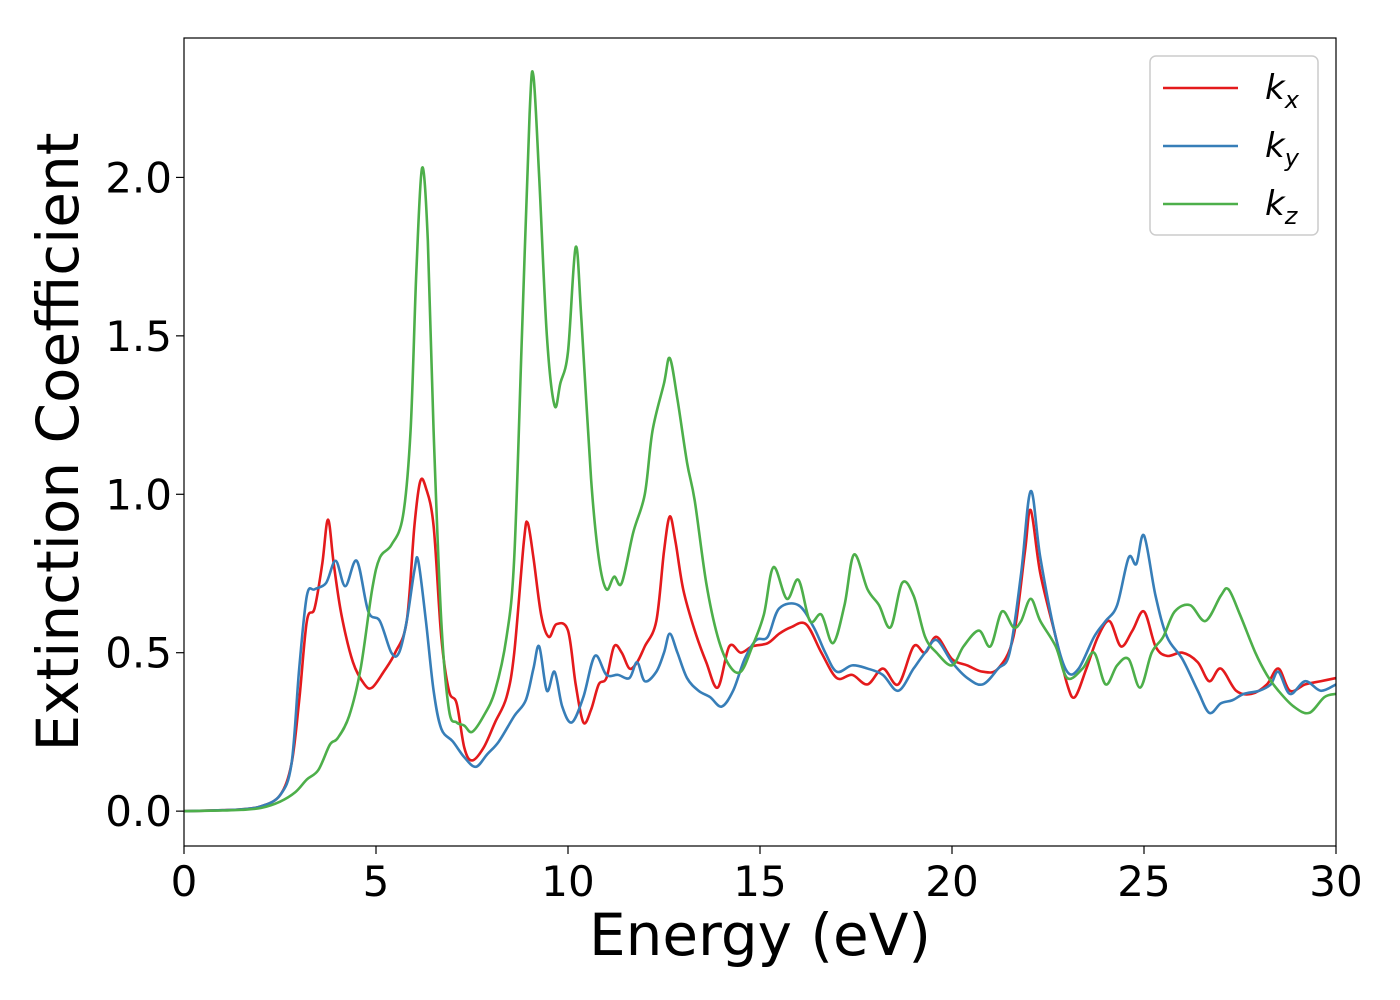  I want to click on legend-label-kx: kx, so click(1282, 91).